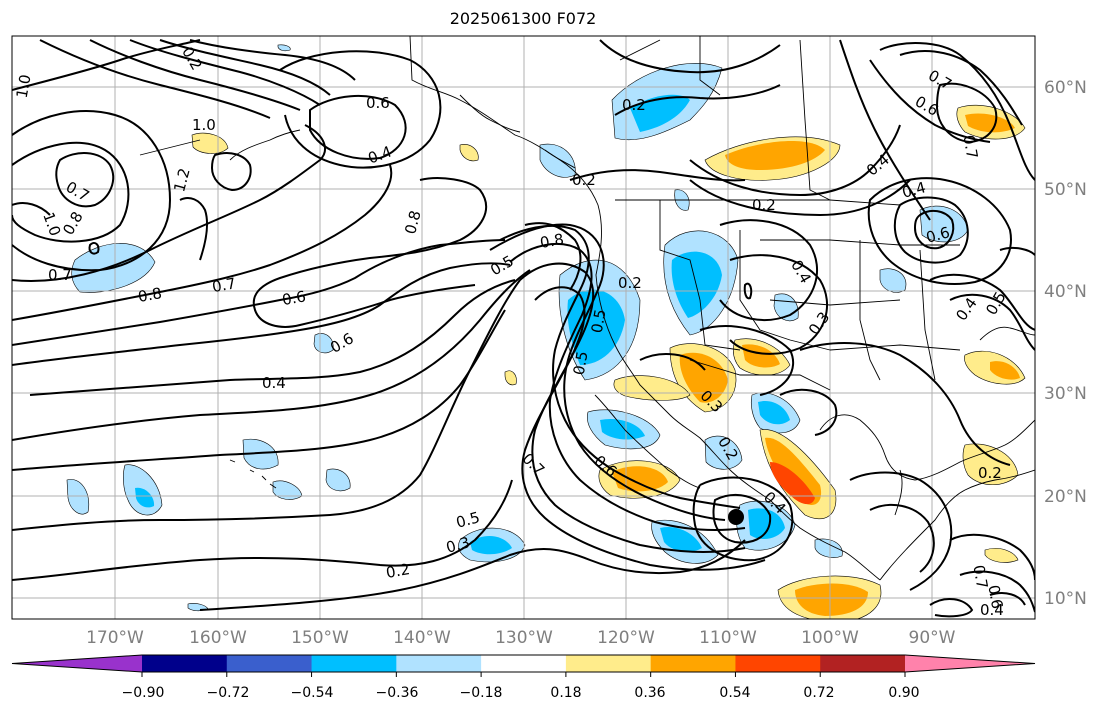 The height and width of the screenshot is (712, 1105). What do you see at coordinates (218, 638) in the screenshot?
I see `lon-label: 160°W` at bounding box center [218, 638].